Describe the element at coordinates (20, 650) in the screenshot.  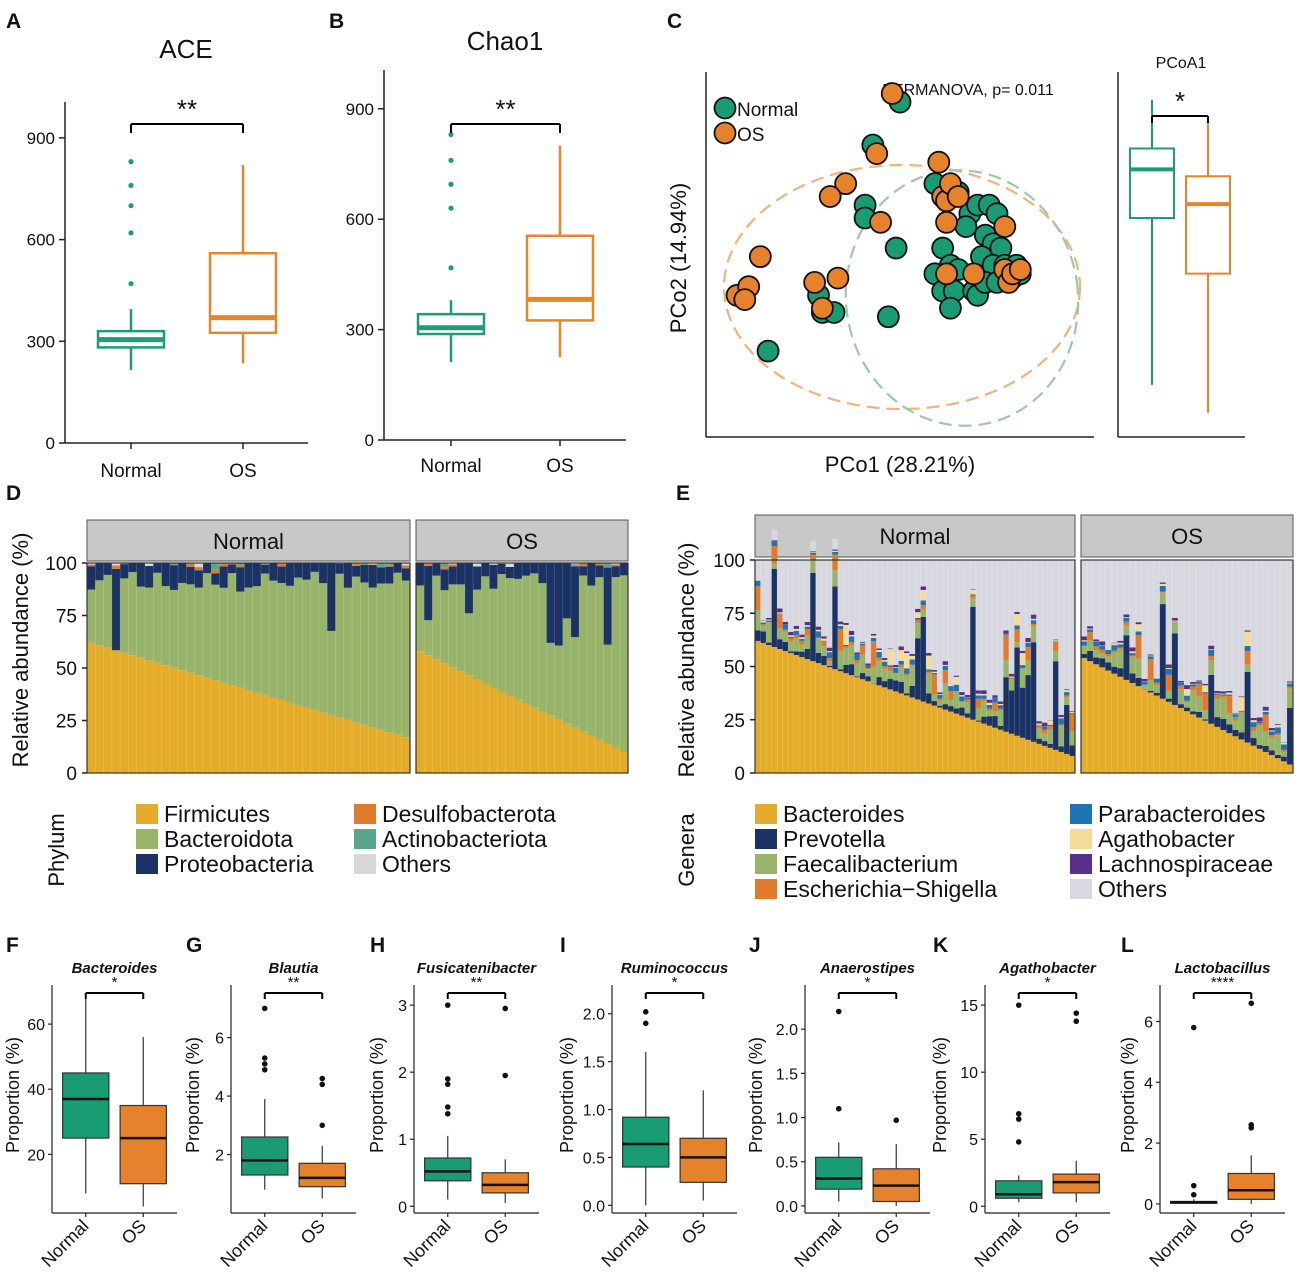
I see `y-axis-label: Relative abundance (%)` at that location.